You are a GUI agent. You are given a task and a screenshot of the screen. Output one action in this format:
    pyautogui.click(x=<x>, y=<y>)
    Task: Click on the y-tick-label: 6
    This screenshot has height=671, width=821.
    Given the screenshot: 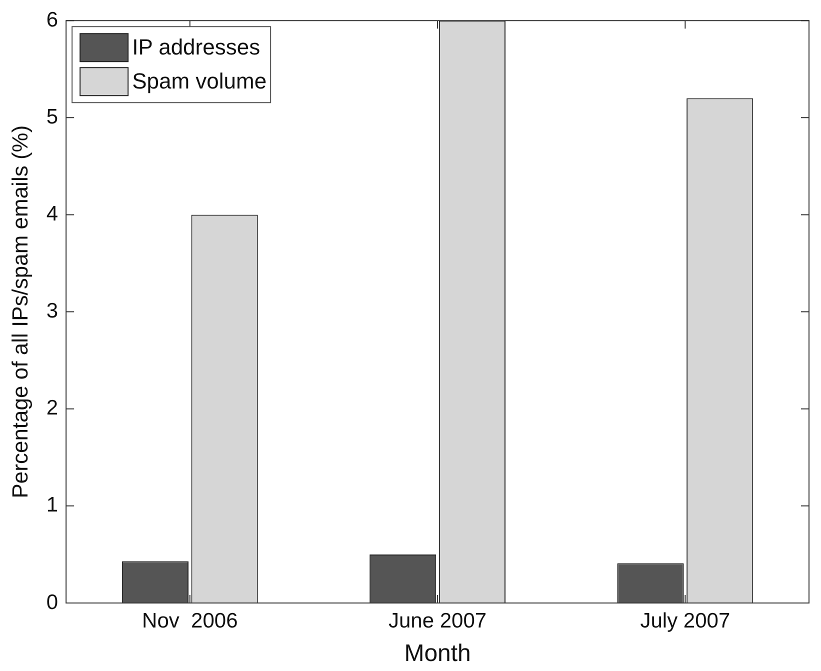 What is the action you would take?
    pyautogui.click(x=52, y=20)
    